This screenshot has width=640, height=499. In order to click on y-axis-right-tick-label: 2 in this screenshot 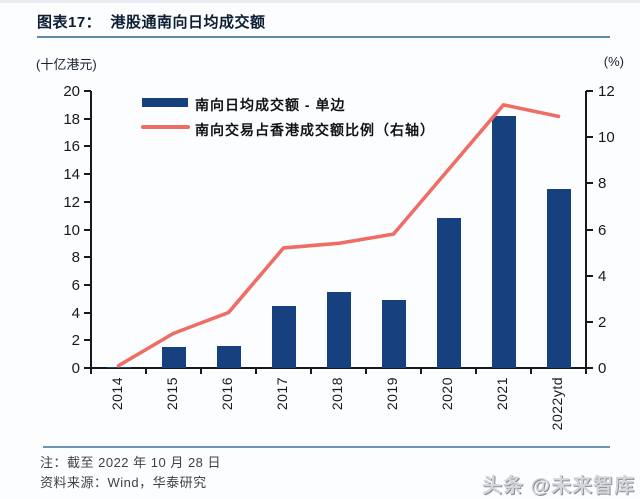, I will do `click(602, 322)`.